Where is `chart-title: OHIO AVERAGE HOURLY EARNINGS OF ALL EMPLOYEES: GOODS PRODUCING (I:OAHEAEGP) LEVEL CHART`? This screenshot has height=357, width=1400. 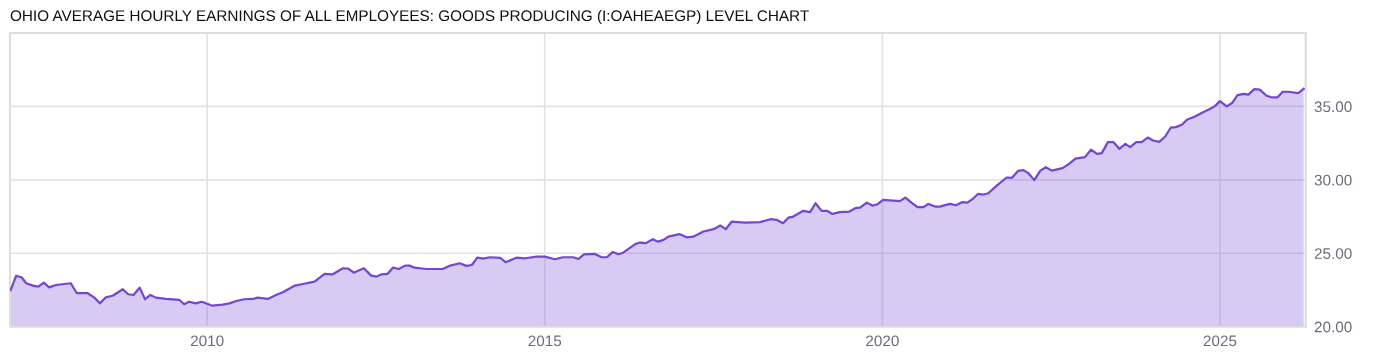 chart-title: OHIO AVERAGE HOURLY EARNINGS OF ALL EMPLOYEES: GOODS PRODUCING (I:OAHEAEGP) LEVEL CHART is located at coordinates (409, 17).